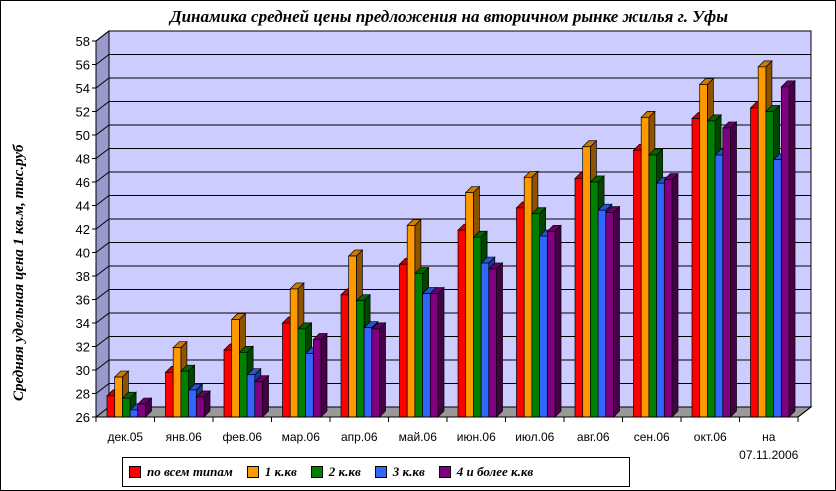 The height and width of the screenshot is (491, 836). What do you see at coordinates (769, 437) in the screenshot?
I see `x-tick-label: на` at bounding box center [769, 437].